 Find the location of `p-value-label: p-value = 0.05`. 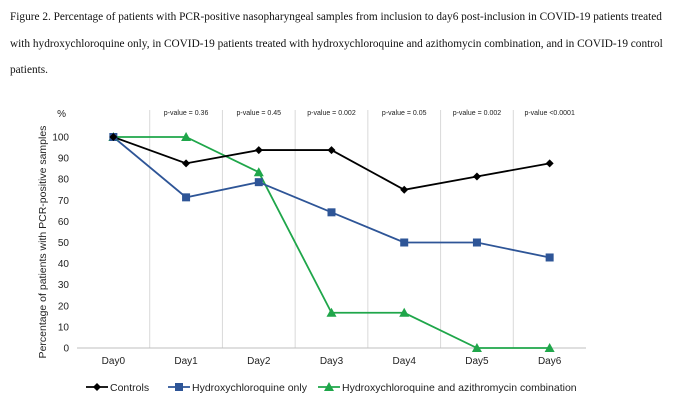

p-value-label: p-value = 0.05 is located at coordinates (404, 113).